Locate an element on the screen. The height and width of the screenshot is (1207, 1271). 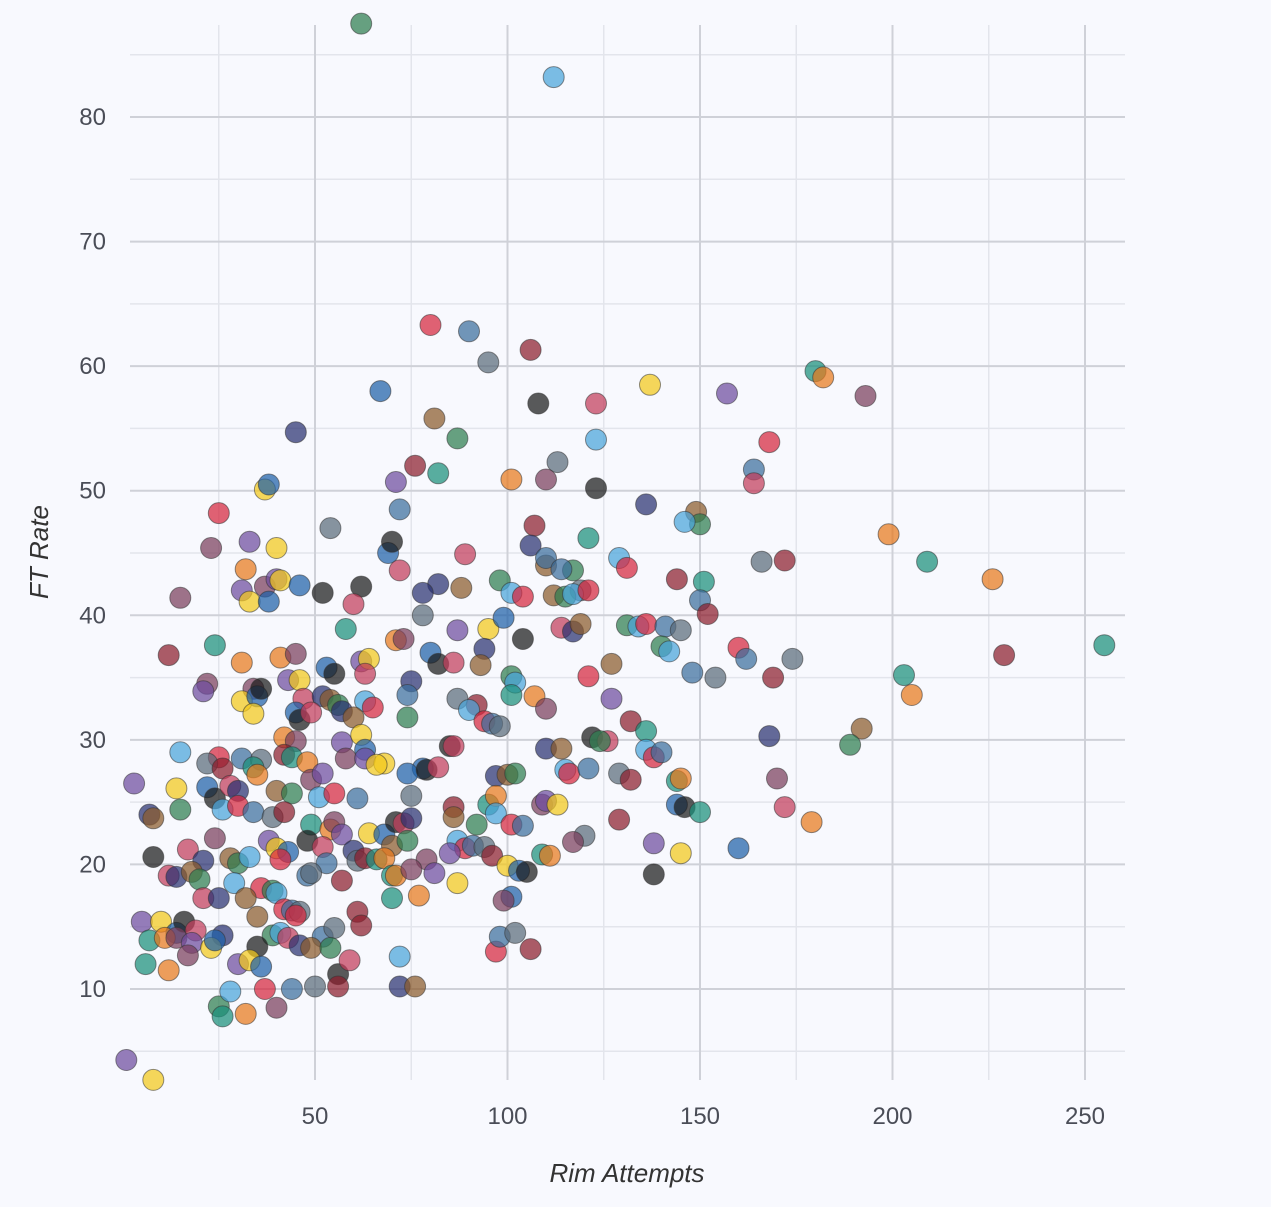
y-tick-label: 20 is located at coordinates (92, 864).